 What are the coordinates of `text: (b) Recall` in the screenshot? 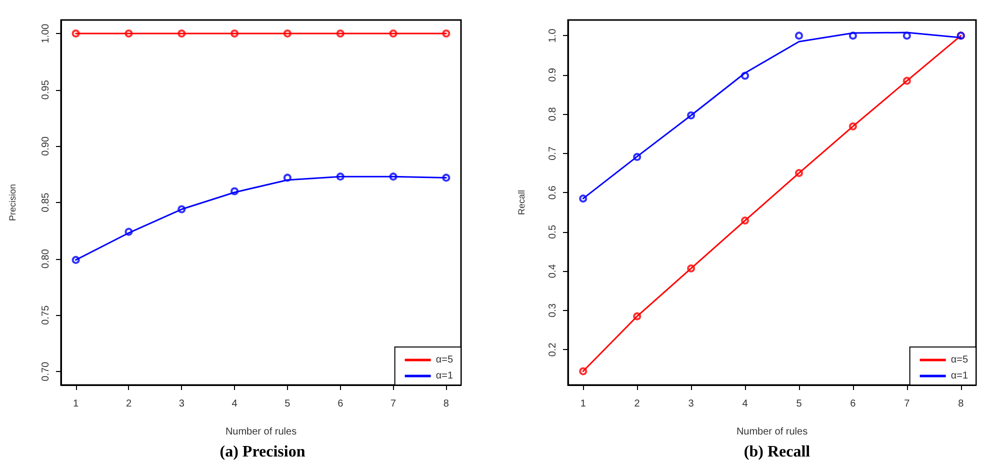 It's located at (777, 452).